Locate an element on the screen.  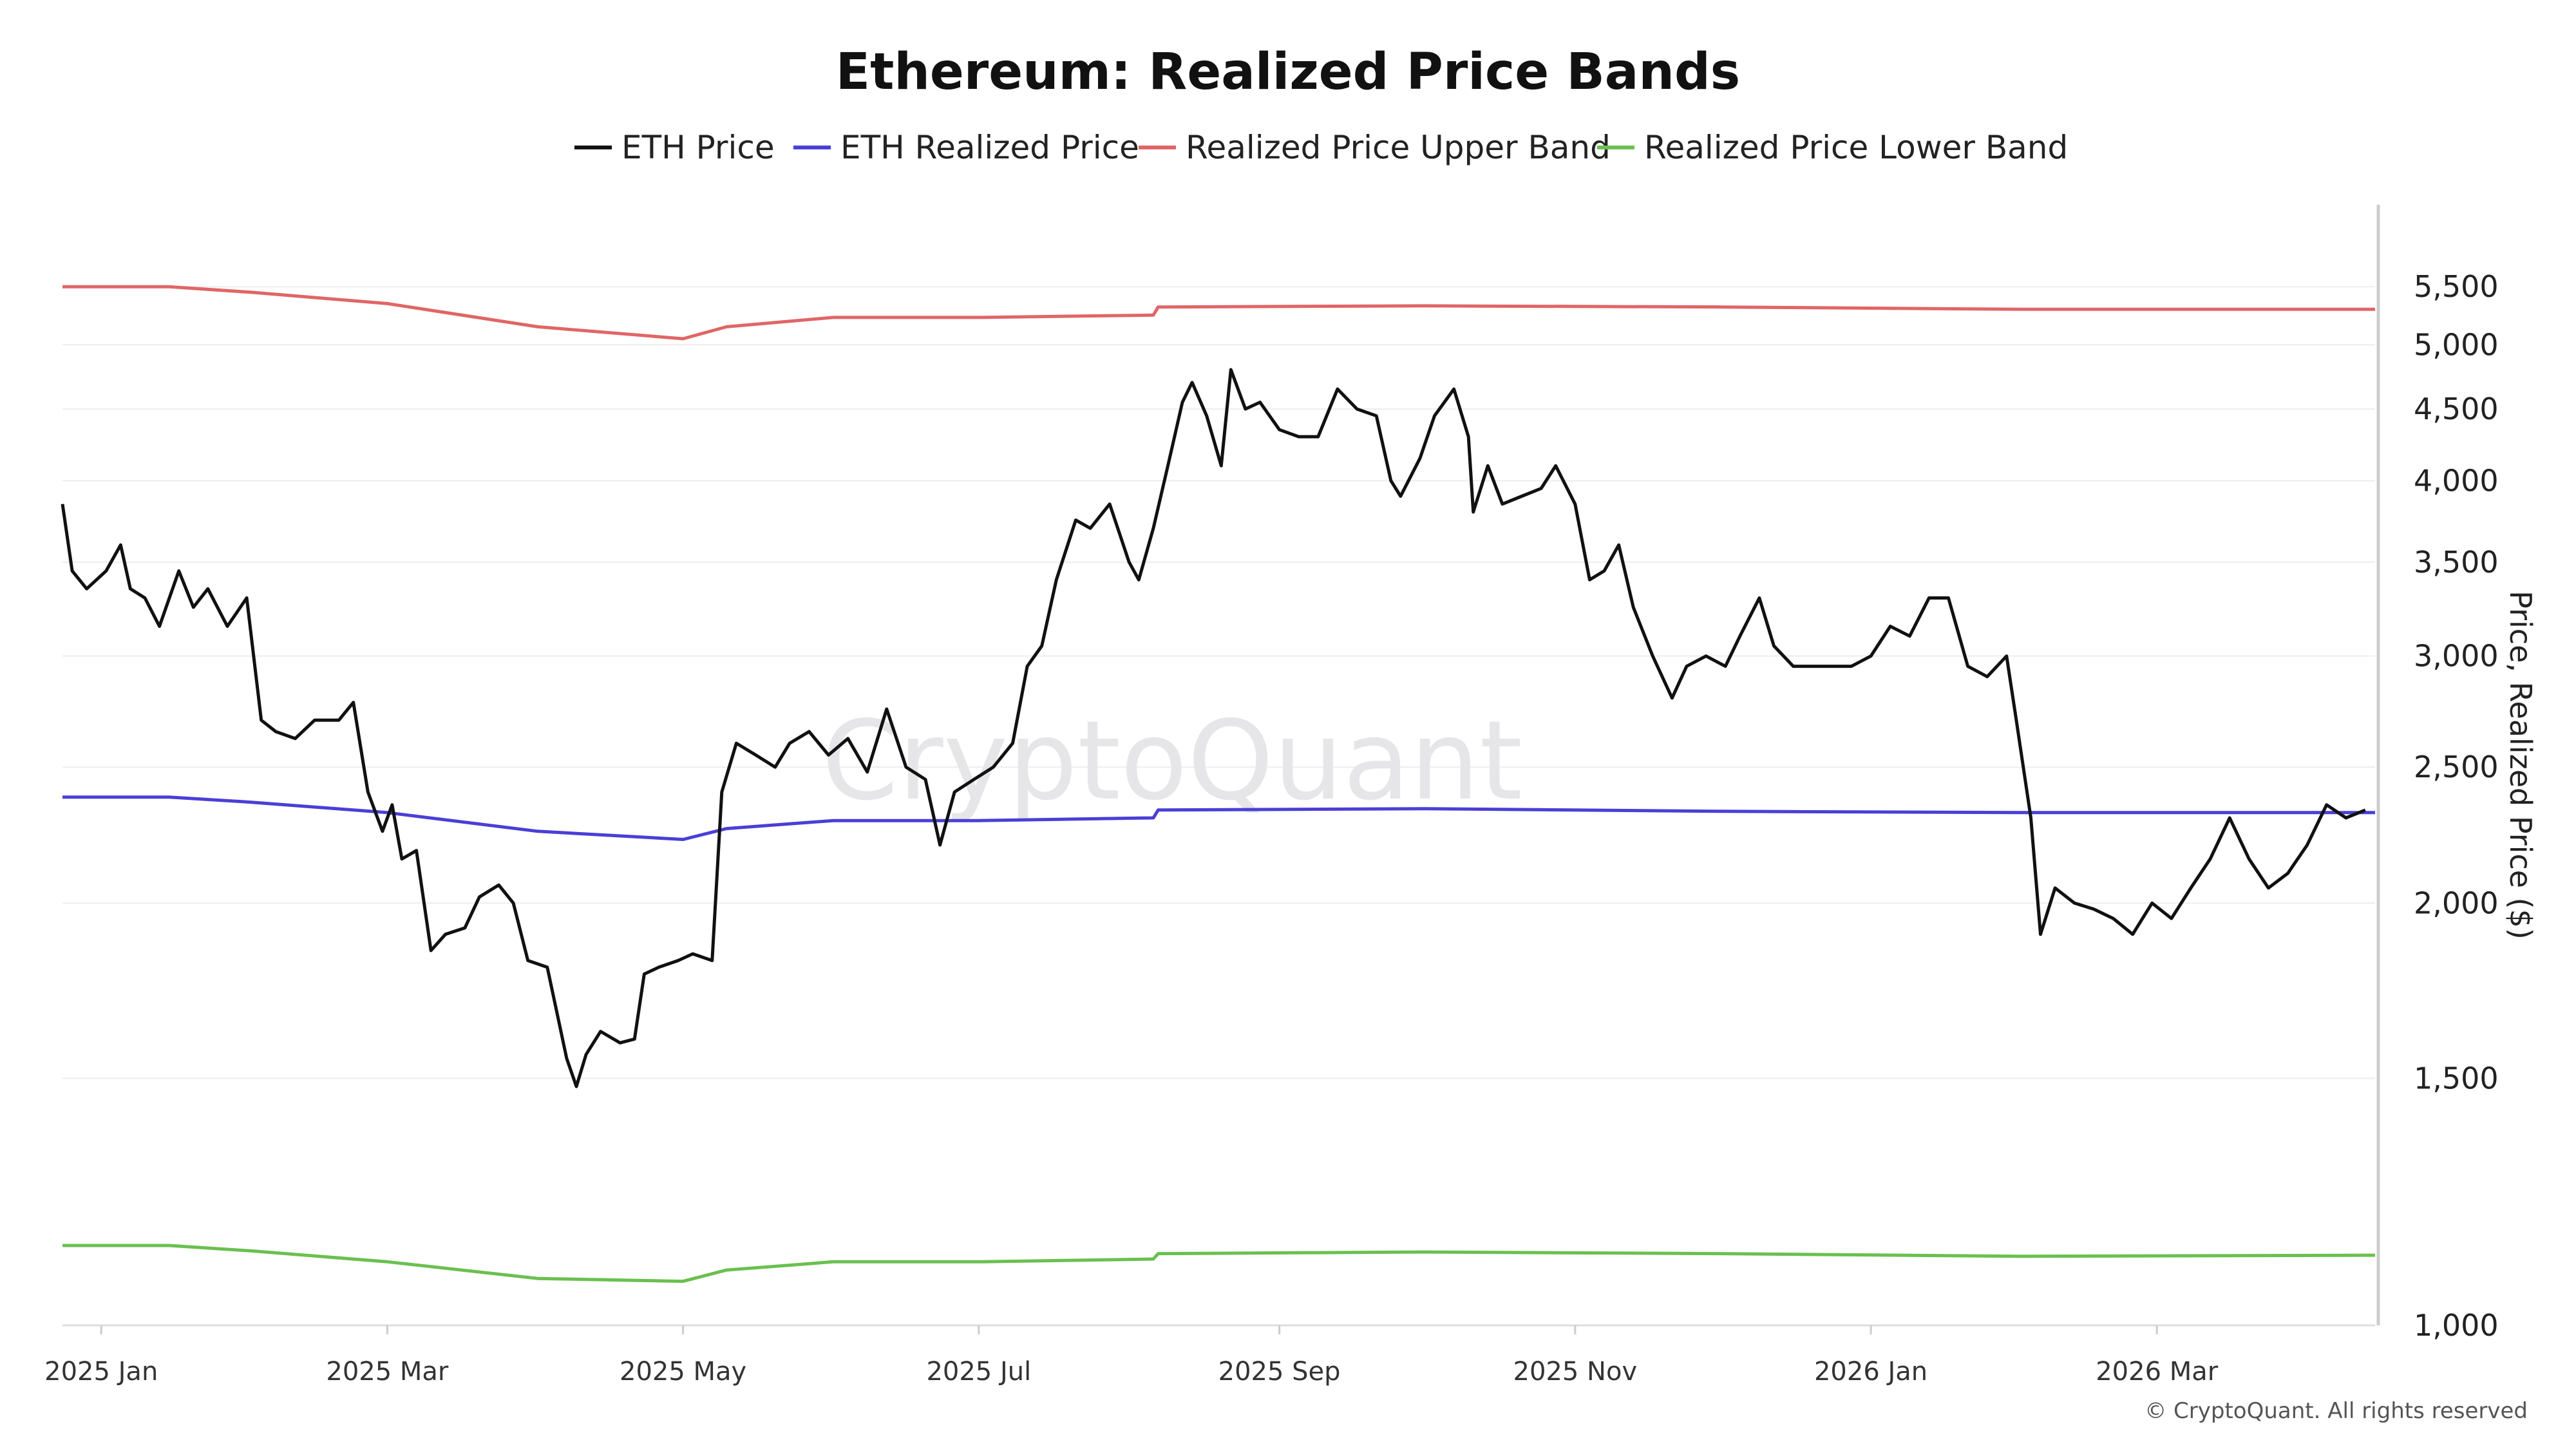
legend-item-eth-realized-price: ETH Realized Price is located at coordinates (966, 147).